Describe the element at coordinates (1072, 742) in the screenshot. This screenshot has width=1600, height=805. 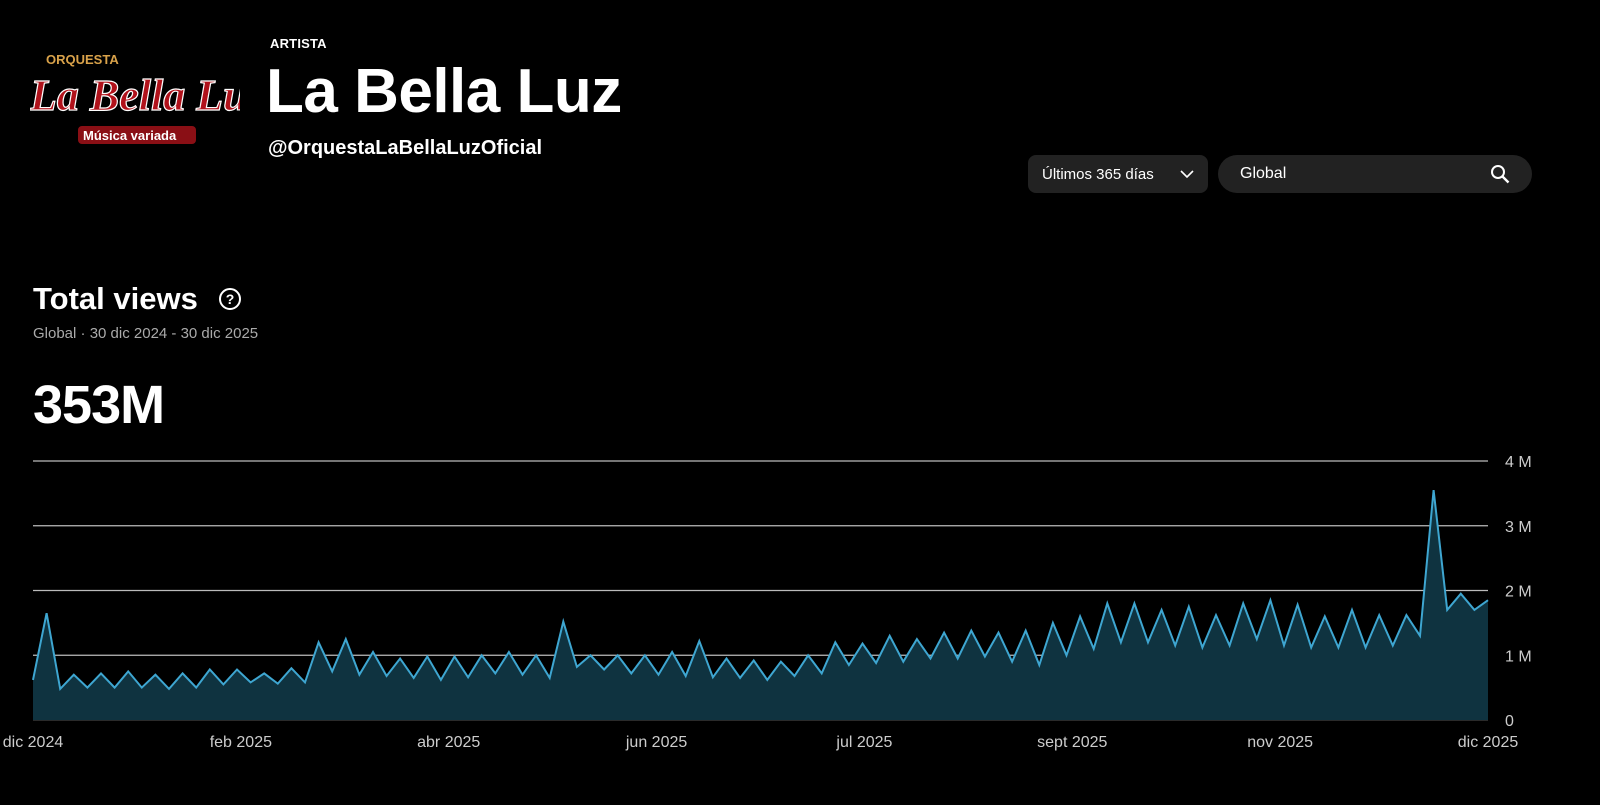
I see `x-tick-label: sept 2025` at that location.